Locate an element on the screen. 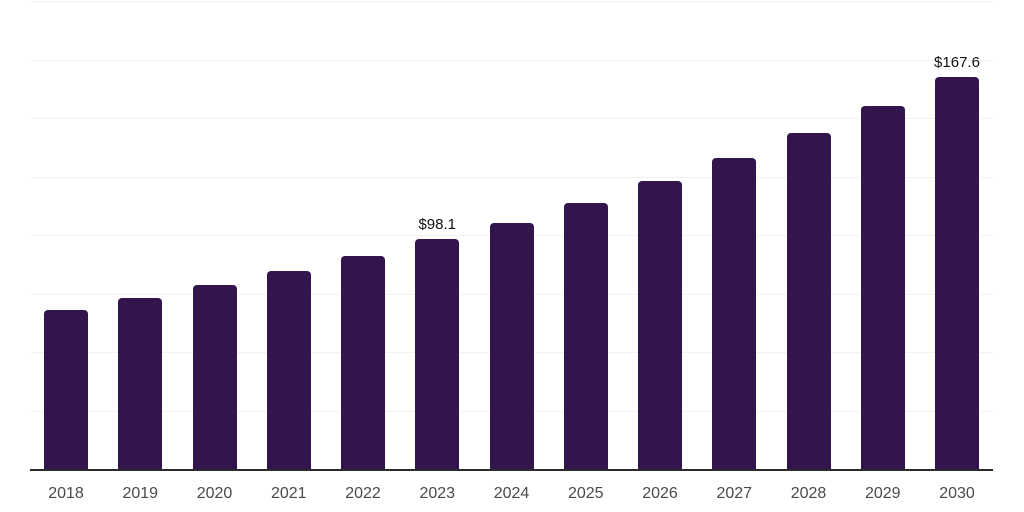 This screenshot has height=512, width=1024. x-tick-2030: 2030 is located at coordinates (957, 493).